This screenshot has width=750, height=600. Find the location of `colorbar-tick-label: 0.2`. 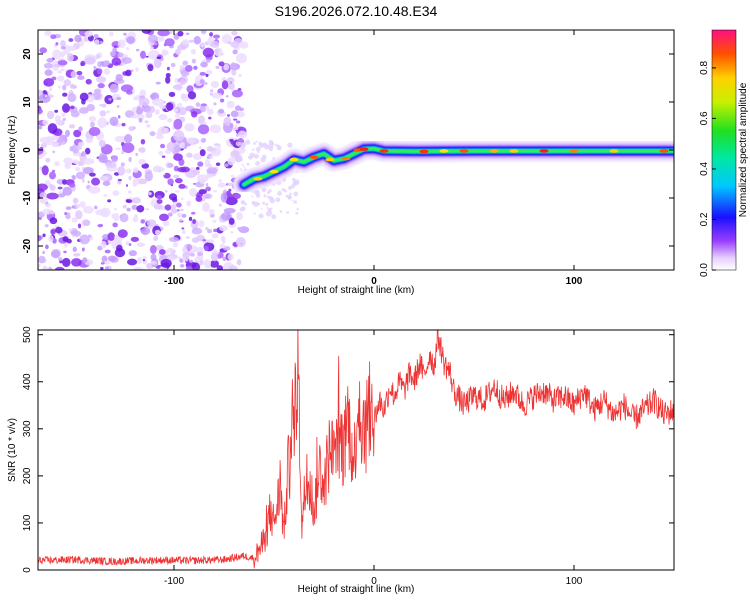

colorbar-tick-label: 0.2 is located at coordinates (704, 219).